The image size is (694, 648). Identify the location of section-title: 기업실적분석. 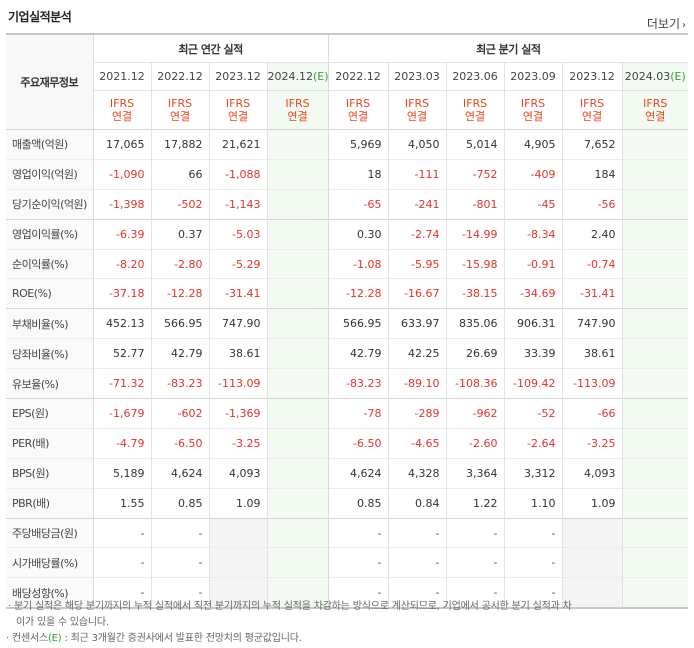
(40, 17).